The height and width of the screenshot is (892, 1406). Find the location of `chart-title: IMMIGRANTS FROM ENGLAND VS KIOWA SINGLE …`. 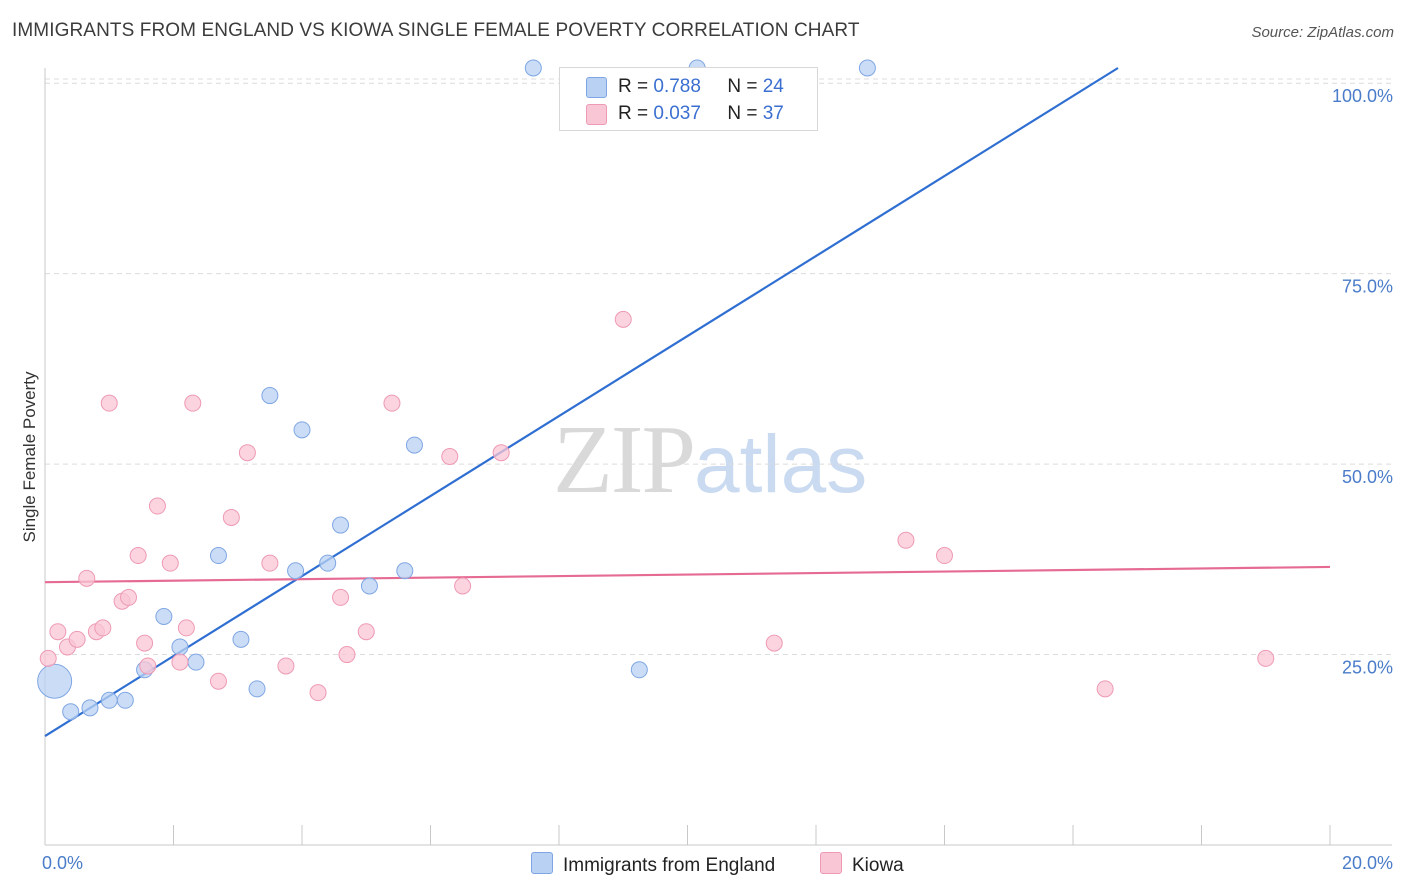

chart-title: IMMIGRANTS FROM ENGLAND VS KIOWA SINGLE … is located at coordinates (436, 30).